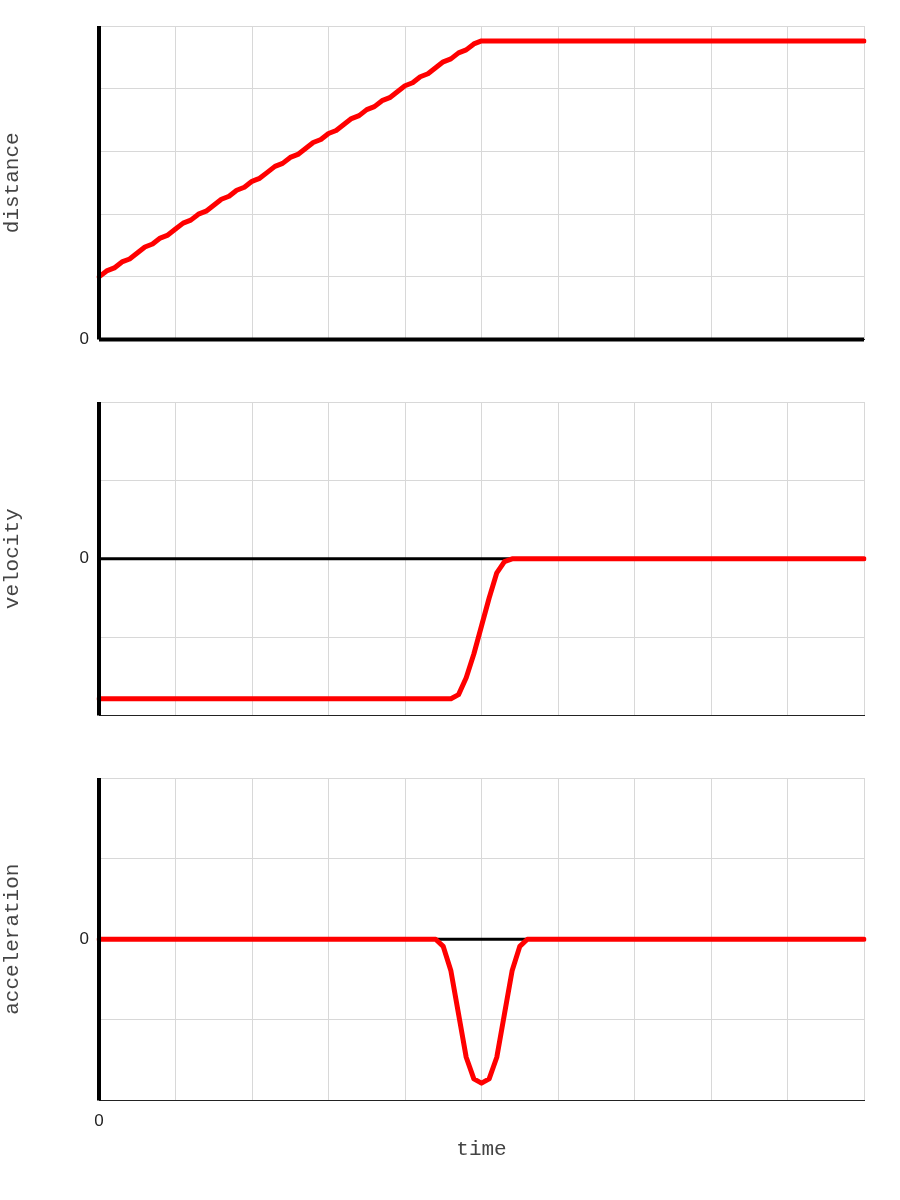  Describe the element at coordinates (13, 183) in the screenshot. I see `y-axis-title: distance` at that location.